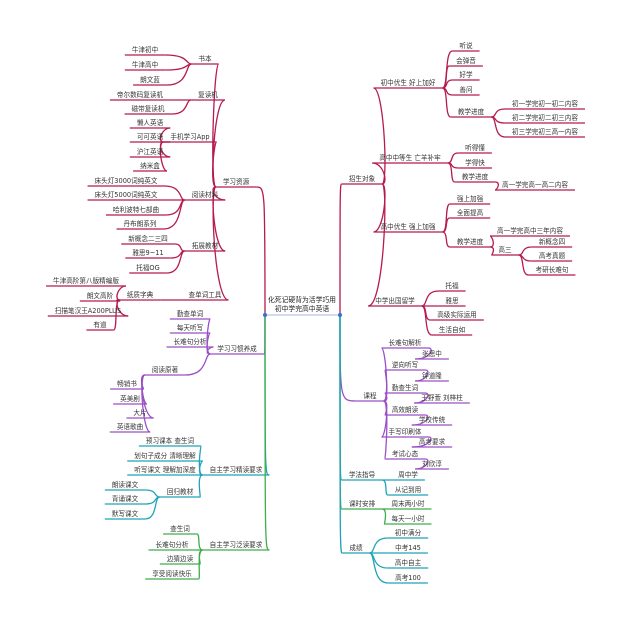  Describe the element at coordinates (408, 503) in the screenshot. I see `topic-r41: 周末两小时` at that location.